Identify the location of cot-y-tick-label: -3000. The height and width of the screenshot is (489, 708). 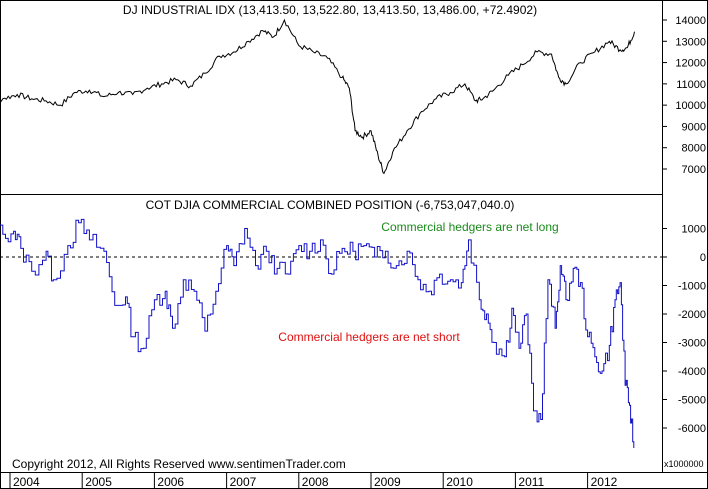
(692, 344).